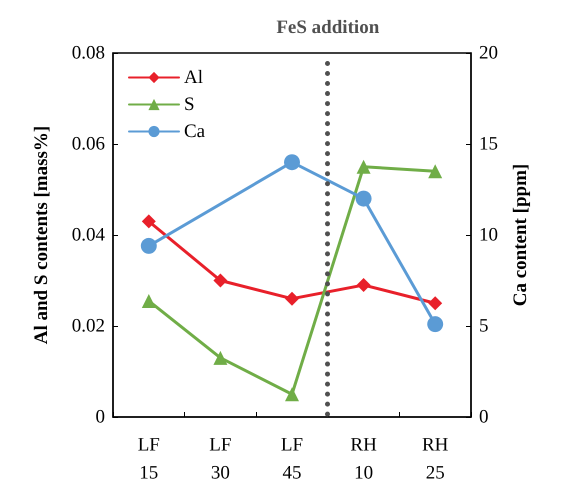 The image size is (561, 503). What do you see at coordinates (220, 459) in the screenshot?
I see `x-tick-label: LF 30` at bounding box center [220, 459].